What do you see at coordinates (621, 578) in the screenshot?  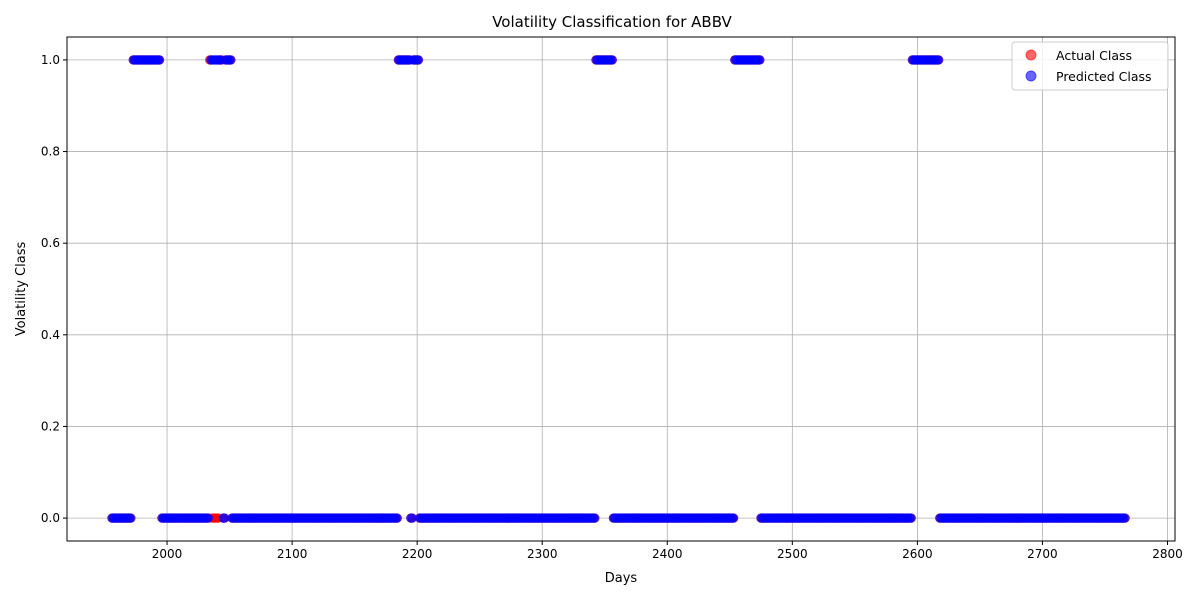 I see `x-axis-label: Days` at bounding box center [621, 578].